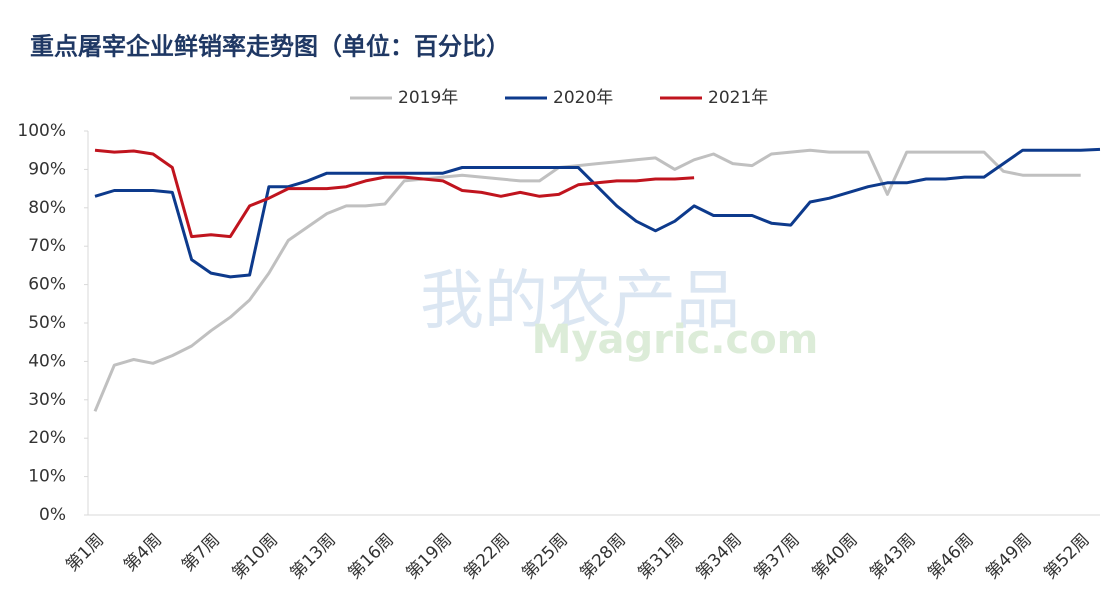 This screenshot has height=592, width=1102. What do you see at coordinates (718, 556) in the screenshot?
I see `x-tick-label: 第34周` at bounding box center [718, 556].